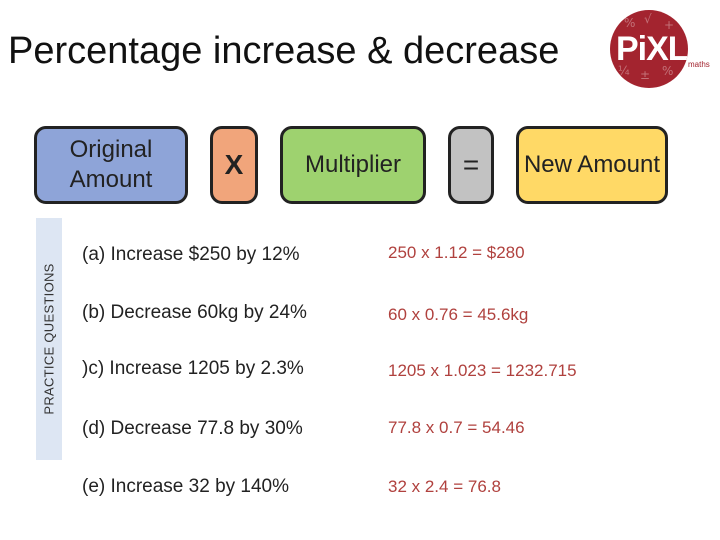  Describe the element at coordinates (186, 486) in the screenshot. I see `question-e: (e) Increase 32 by 140%` at that location.